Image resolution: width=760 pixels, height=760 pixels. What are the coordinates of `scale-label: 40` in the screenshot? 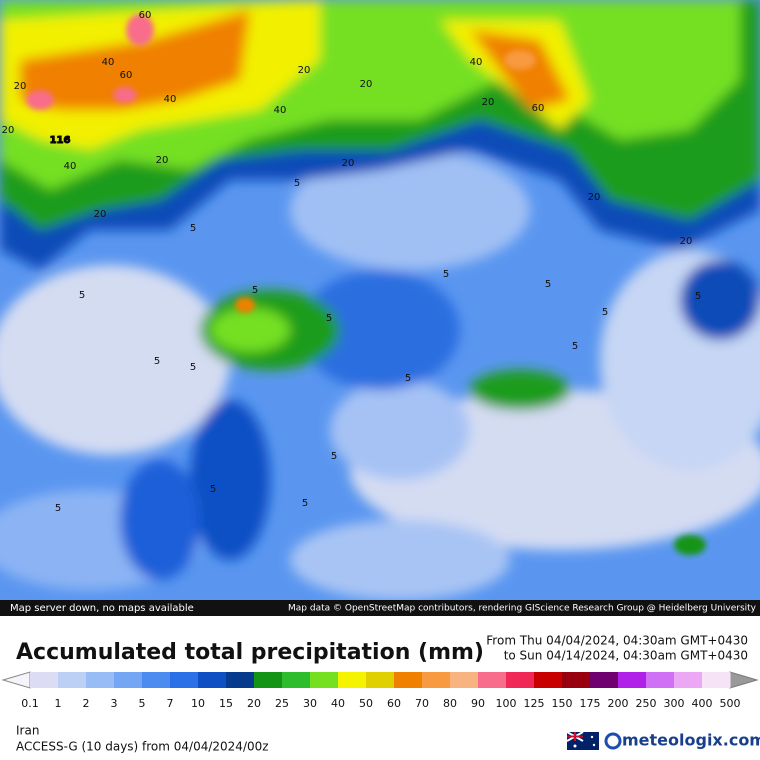 It's located at (338, 703).